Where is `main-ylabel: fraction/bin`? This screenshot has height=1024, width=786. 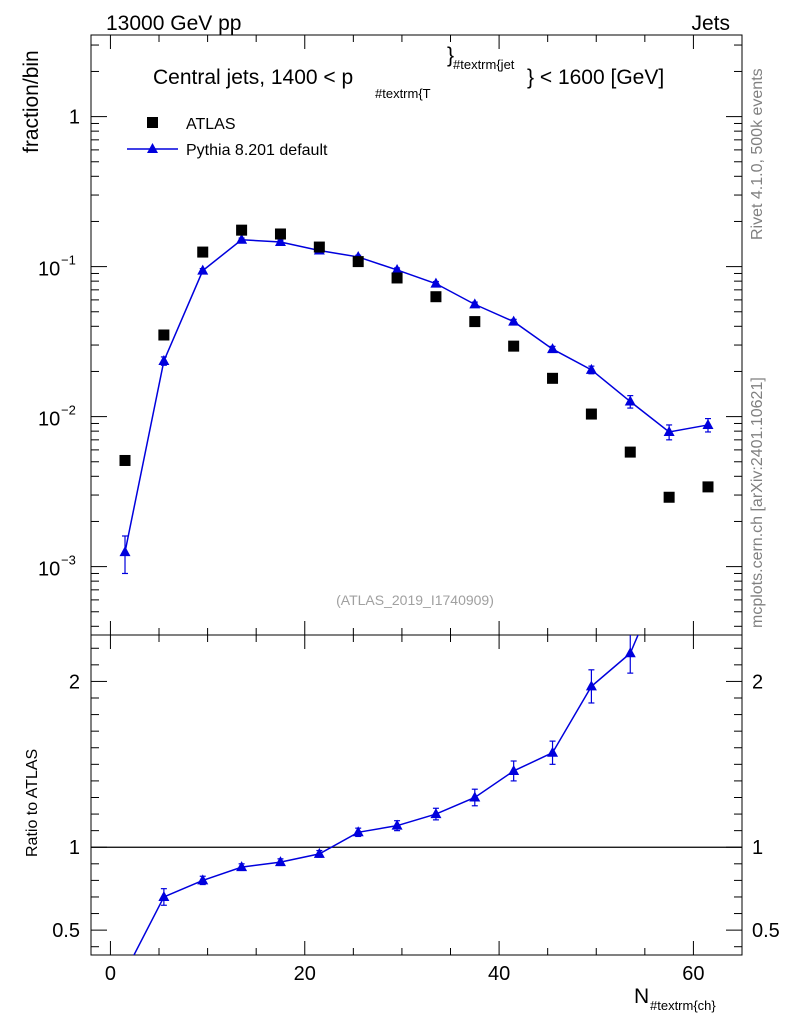
main-ylabel: fraction/bin is located at coordinates (31, 101).